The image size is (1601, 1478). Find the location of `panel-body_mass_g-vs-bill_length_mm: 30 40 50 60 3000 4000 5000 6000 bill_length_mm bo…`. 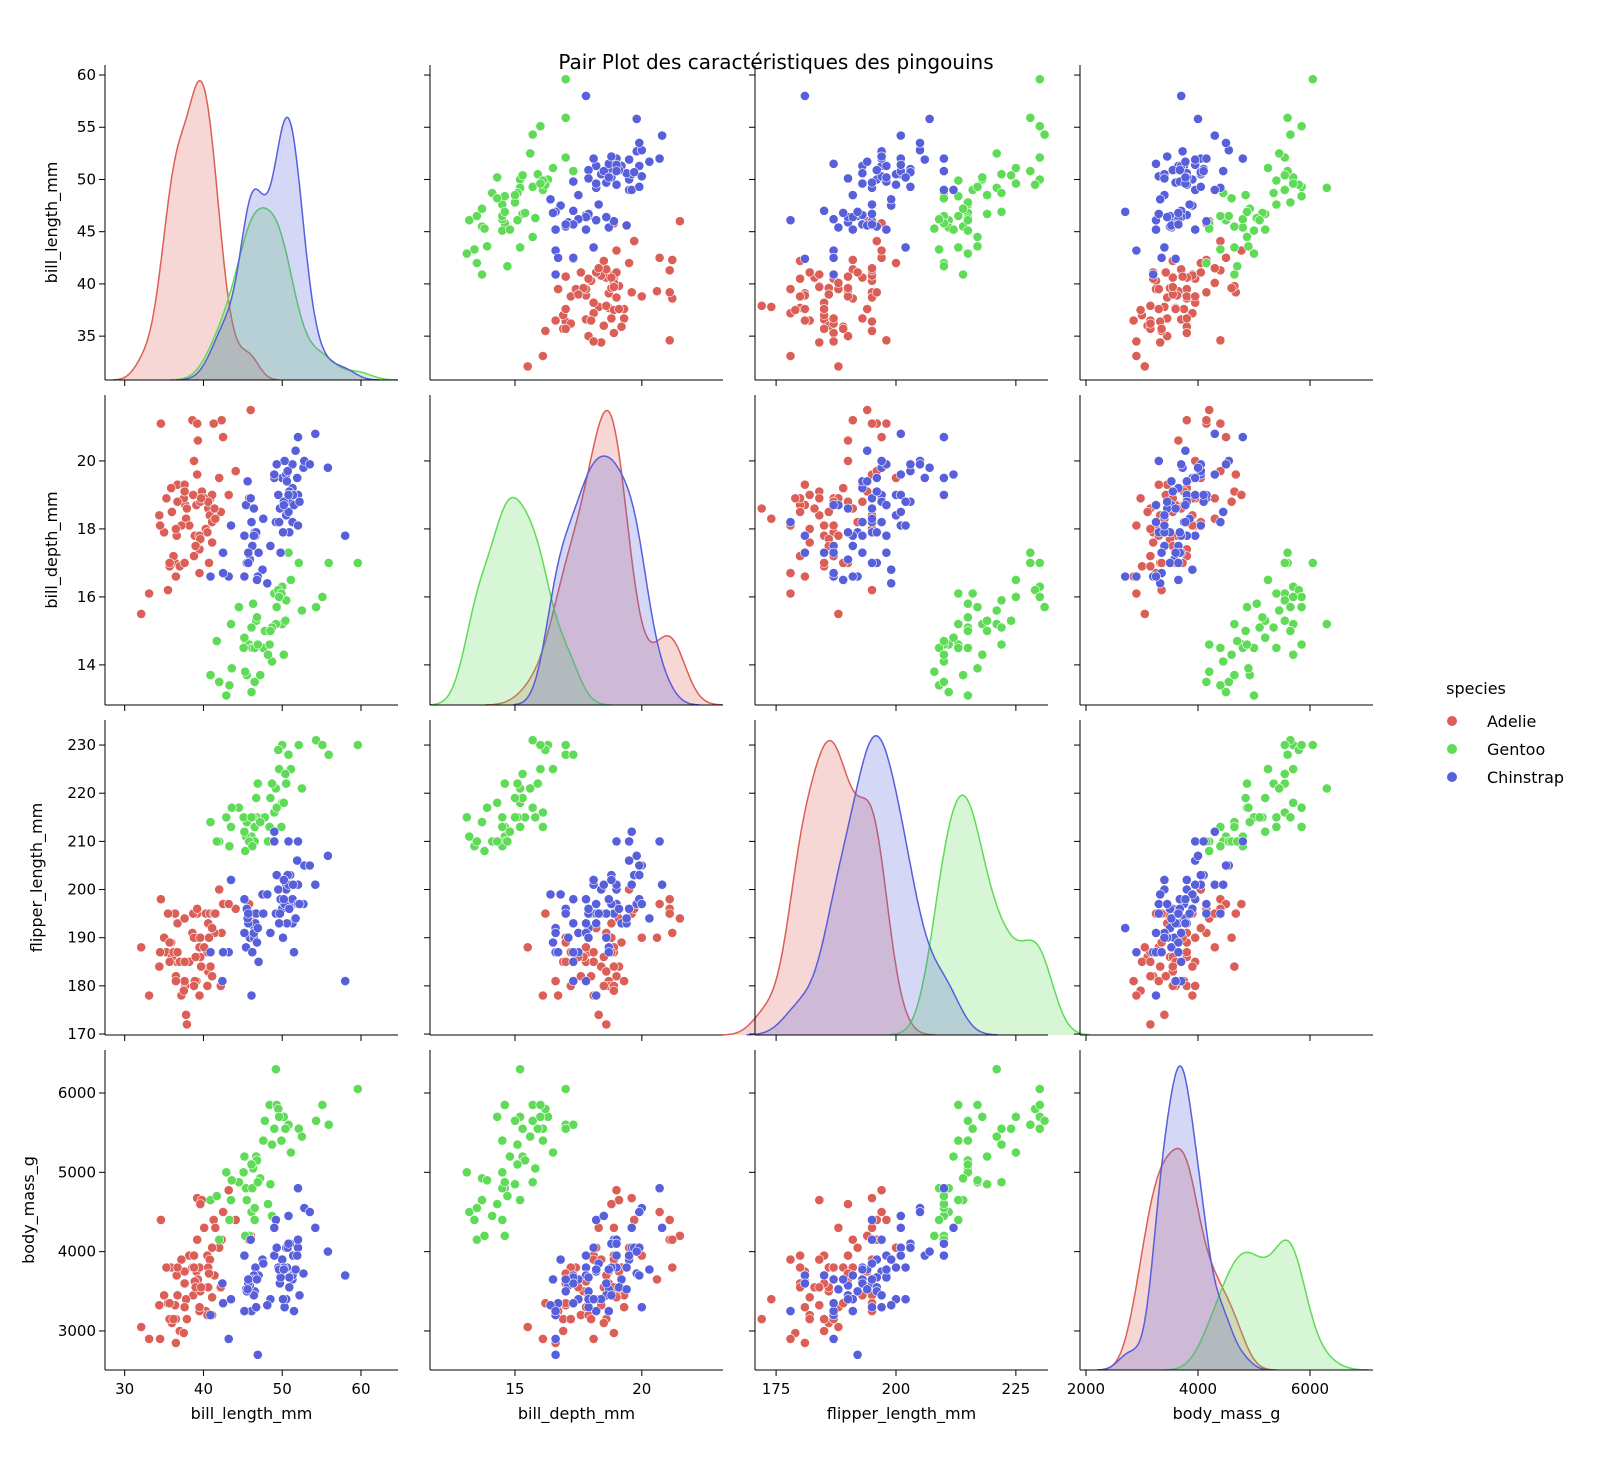

panel-body_mass_g-vs-bill_length_mm: 30 40 50 60 3000 4000 5000 6000 bill_length_mm bo… is located at coordinates (208, 1237).